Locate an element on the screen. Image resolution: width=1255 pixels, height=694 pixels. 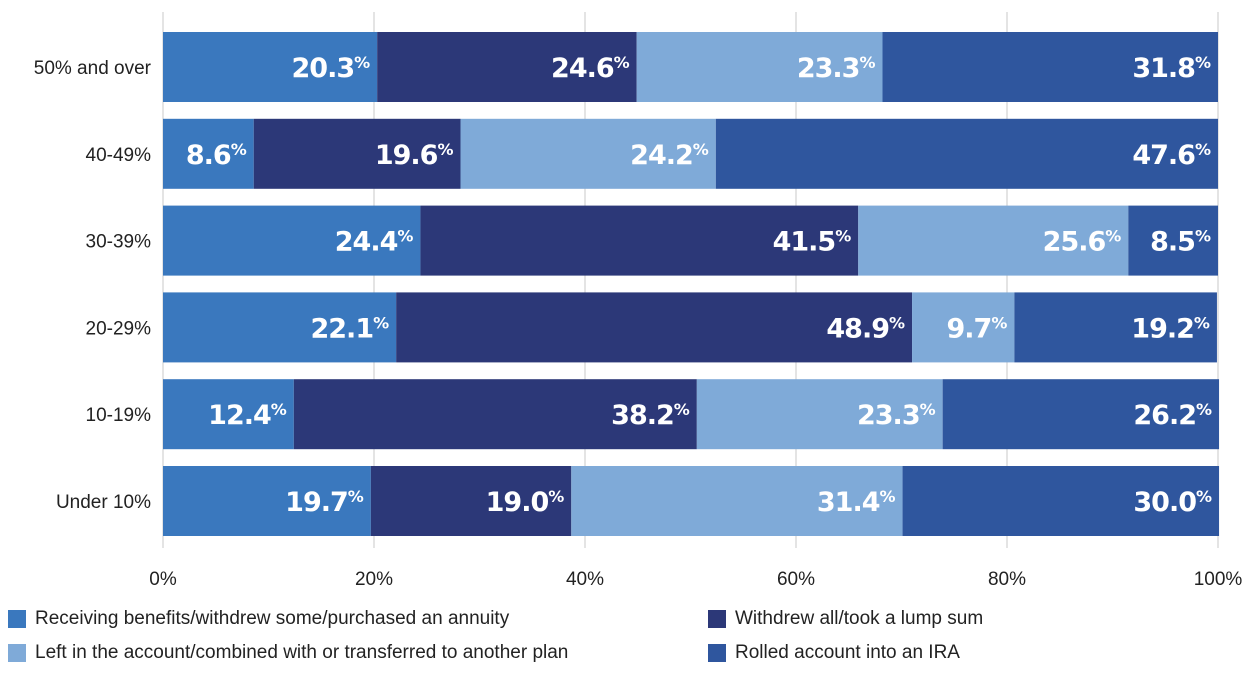
bar-segment-30-39-s0 is located at coordinates (292, 240).